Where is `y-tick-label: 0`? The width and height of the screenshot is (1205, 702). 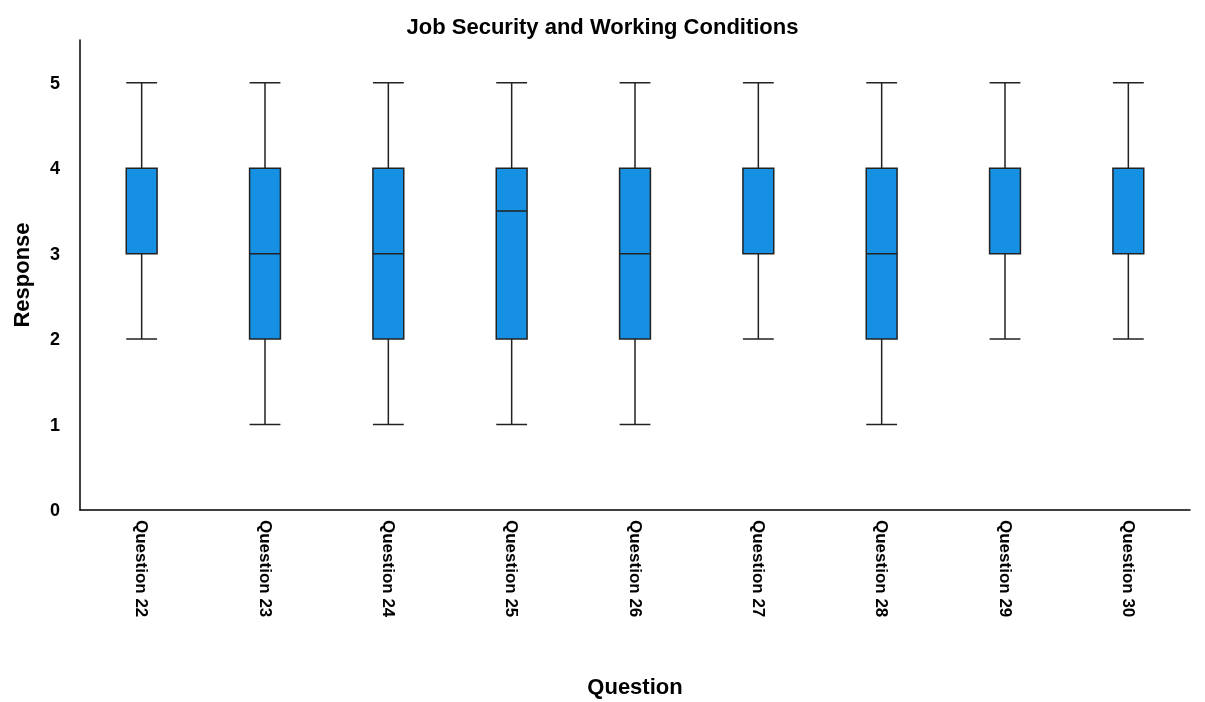
y-tick-label: 0 is located at coordinates (54, 510).